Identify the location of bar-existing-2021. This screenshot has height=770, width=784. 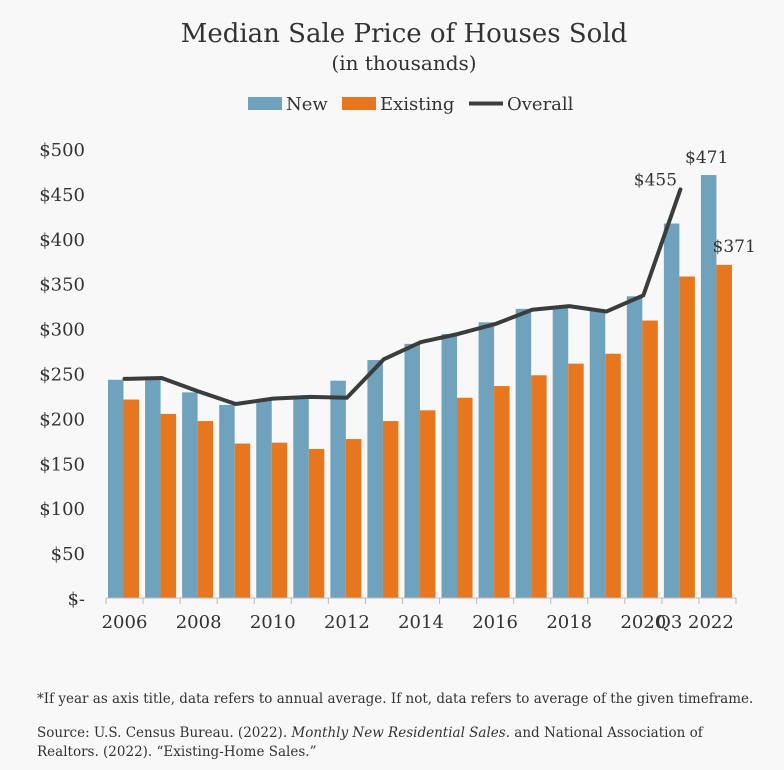
(687, 437).